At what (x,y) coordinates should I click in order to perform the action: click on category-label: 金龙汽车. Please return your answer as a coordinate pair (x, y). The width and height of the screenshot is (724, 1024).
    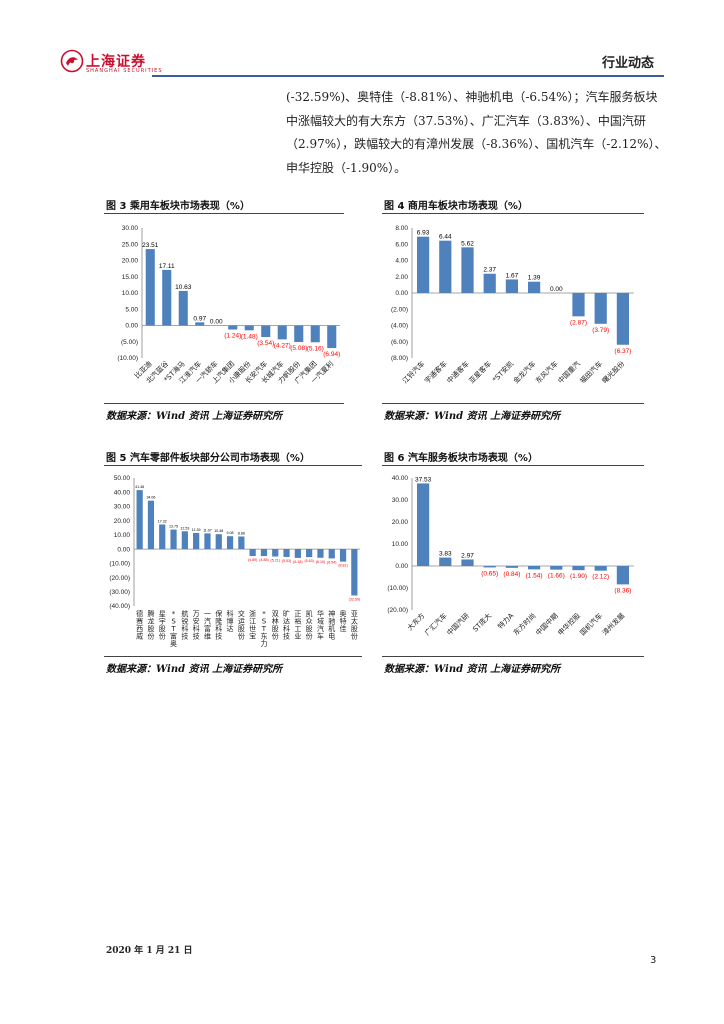
    Looking at the image, I should click on (524, 372).